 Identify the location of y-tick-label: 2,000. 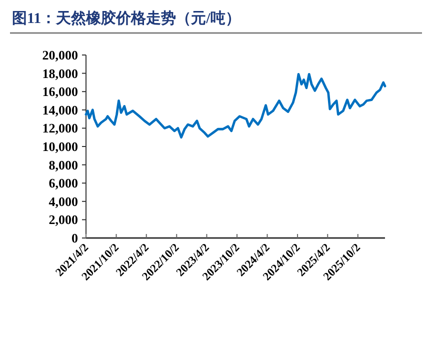
(63, 220).